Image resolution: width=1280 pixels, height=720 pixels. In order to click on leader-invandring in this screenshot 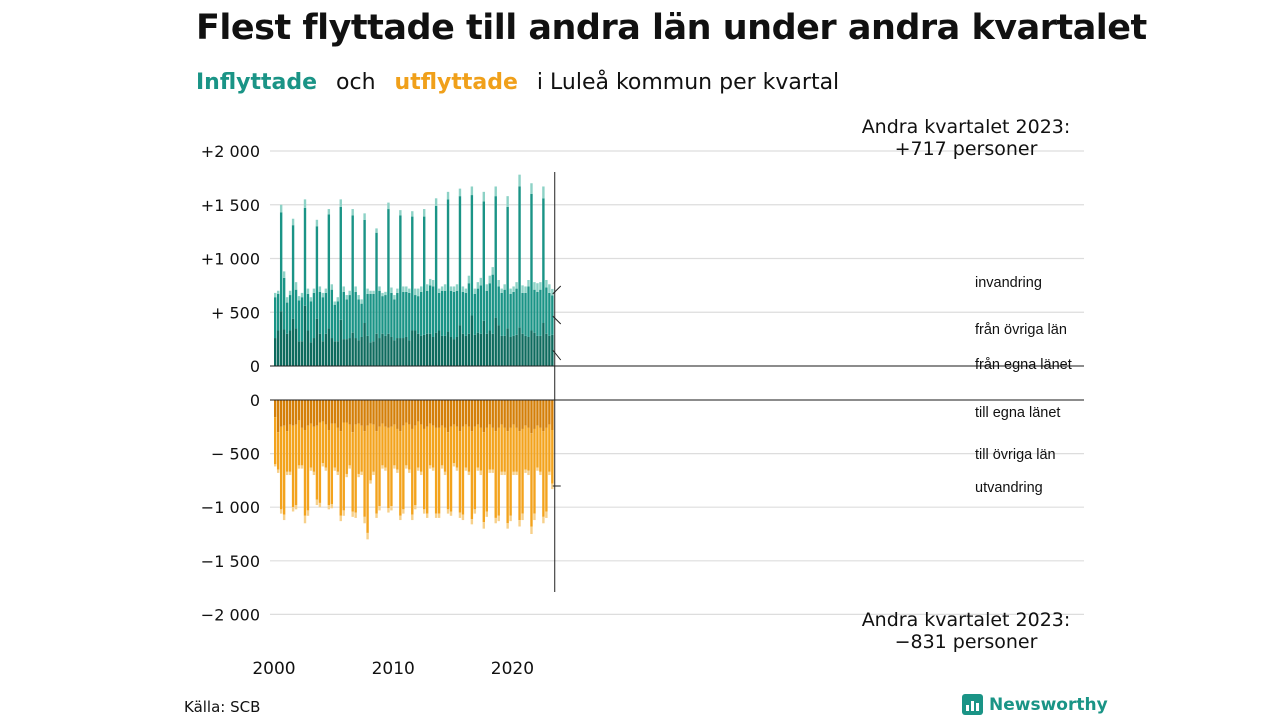, I will do `click(557, 290)`.